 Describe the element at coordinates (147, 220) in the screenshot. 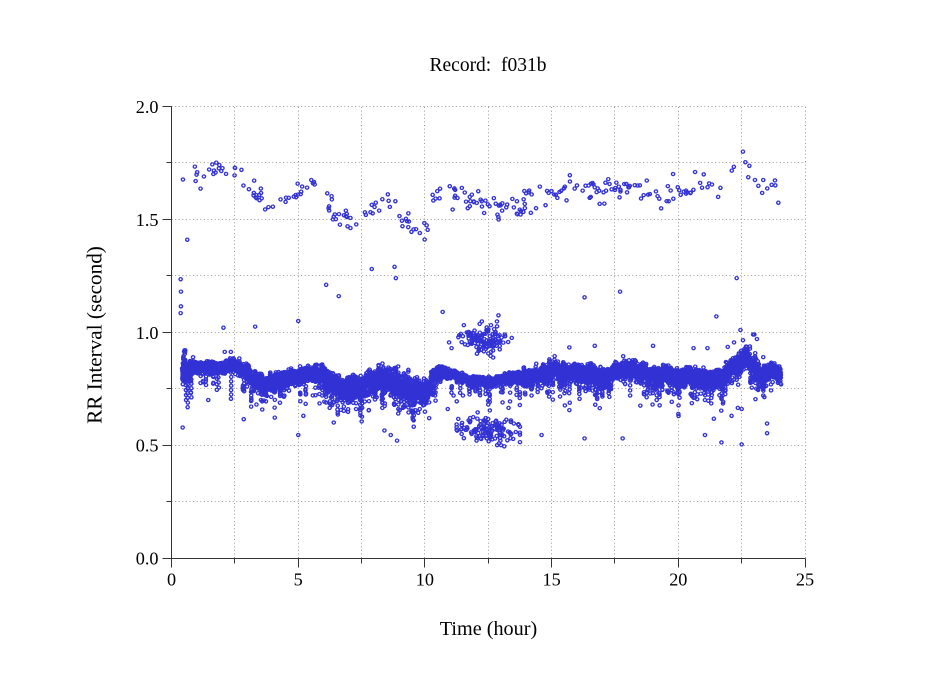

I see `svg-text: 1.5` at that location.